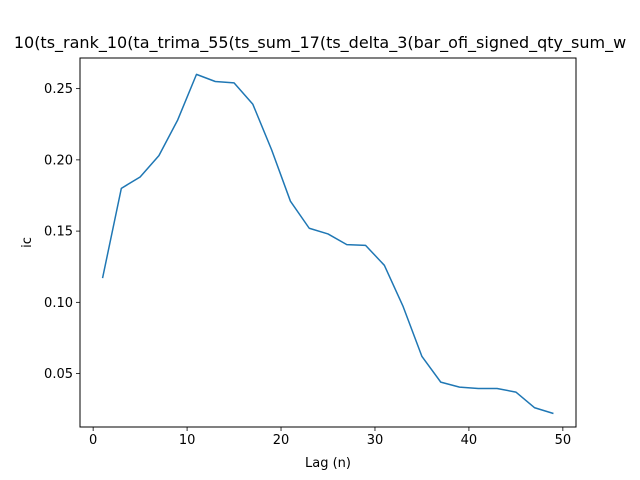 The height and width of the screenshot is (480, 640). Describe the element at coordinates (375, 440) in the screenshot. I see `x-tick-label: 30` at that location.